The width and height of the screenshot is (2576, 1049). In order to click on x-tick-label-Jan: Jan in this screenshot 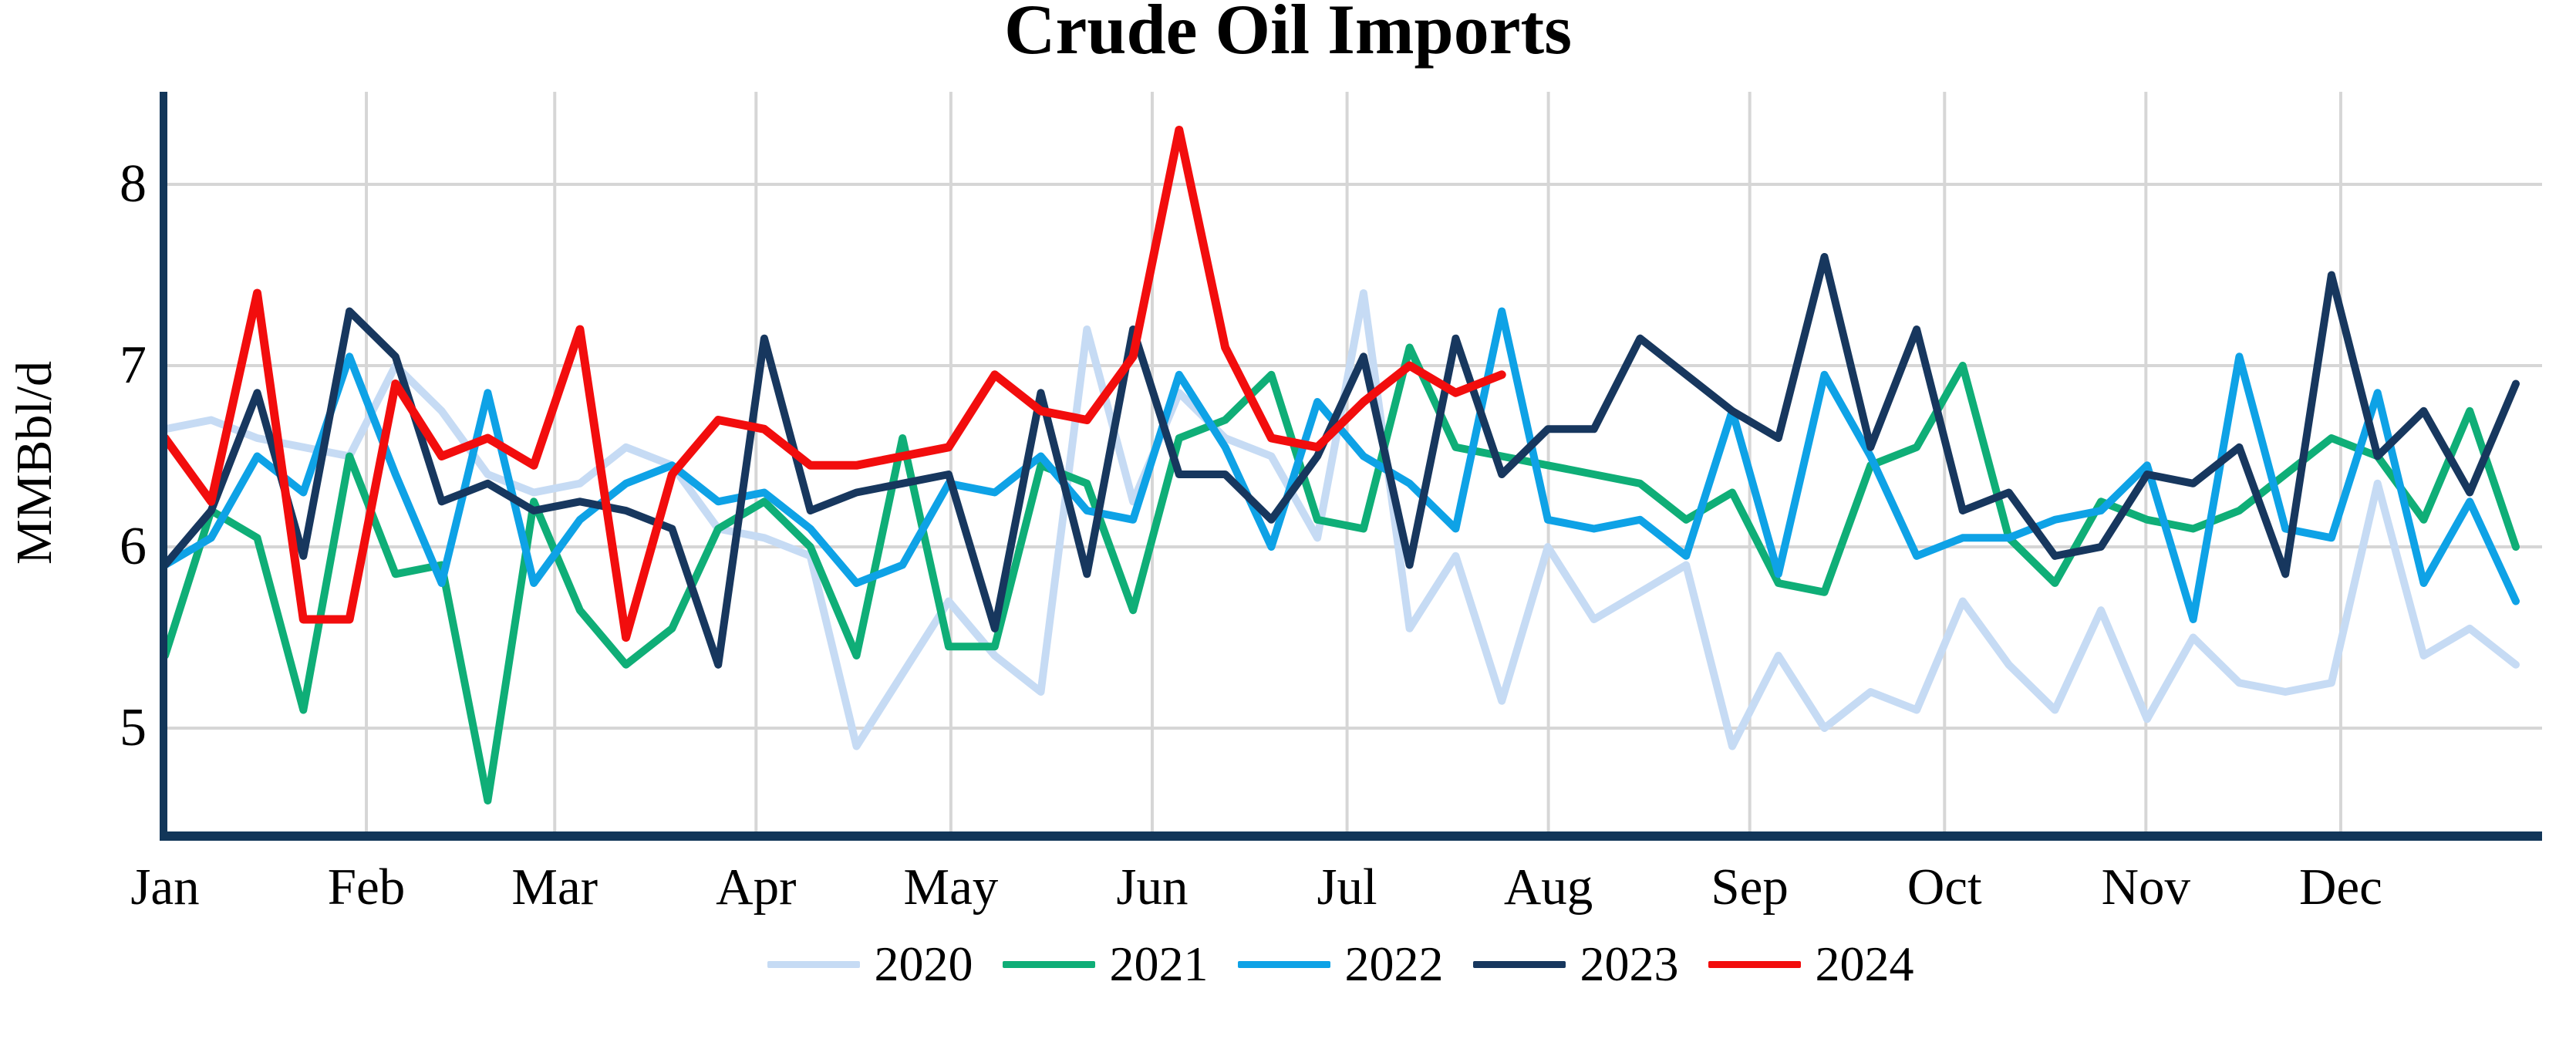, I will do `click(165, 887)`.